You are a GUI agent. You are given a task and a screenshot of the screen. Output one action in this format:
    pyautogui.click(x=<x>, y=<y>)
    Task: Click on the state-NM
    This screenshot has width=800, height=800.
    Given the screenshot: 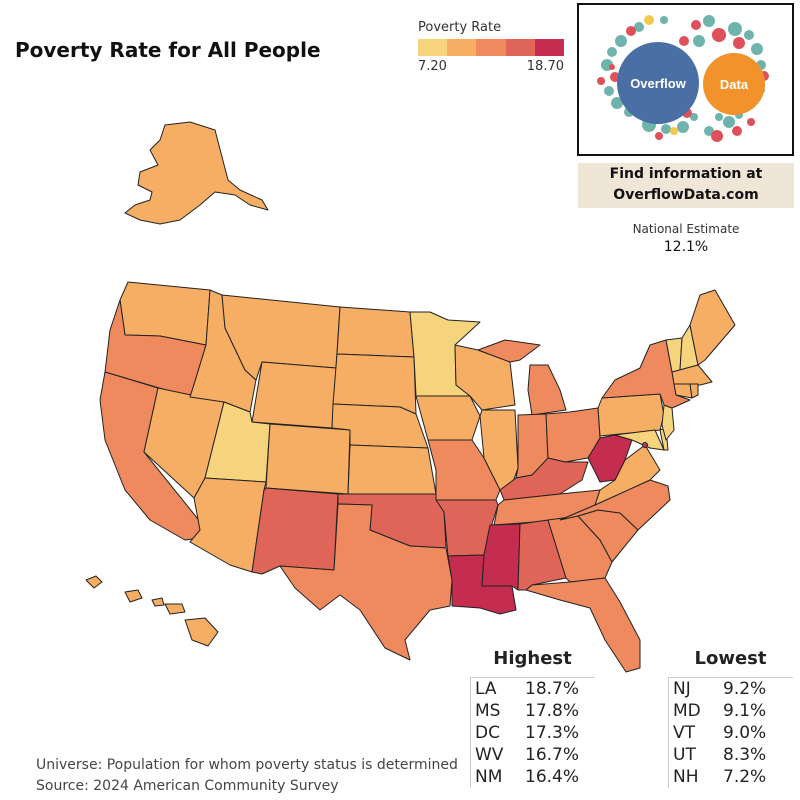 What is the action you would take?
    pyautogui.click(x=295, y=531)
    